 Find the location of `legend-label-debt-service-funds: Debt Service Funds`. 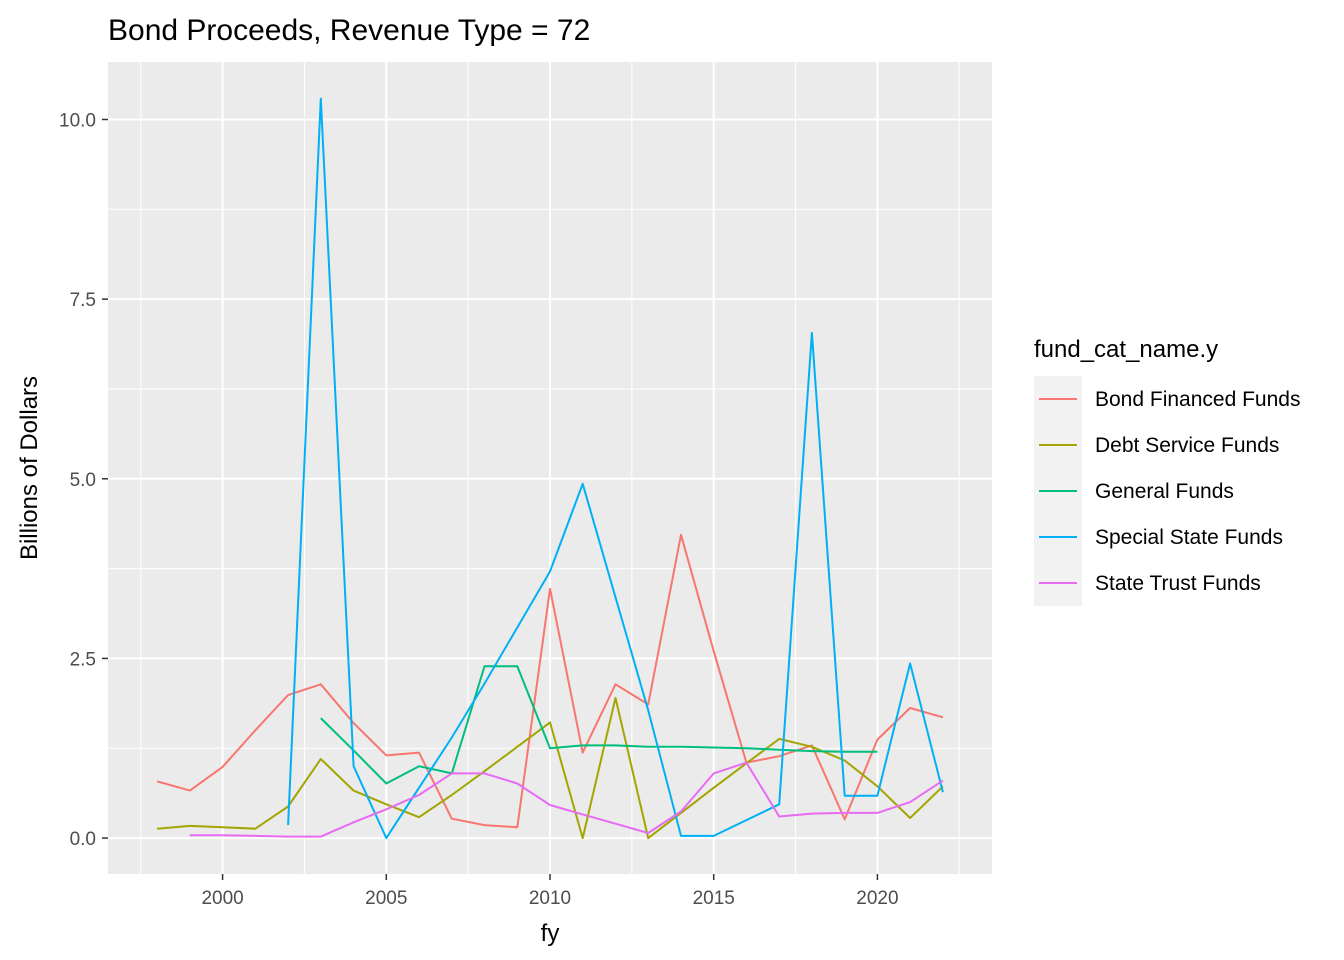

legend-label-debt-service-funds: Debt Service Funds is located at coordinates (1187, 445).